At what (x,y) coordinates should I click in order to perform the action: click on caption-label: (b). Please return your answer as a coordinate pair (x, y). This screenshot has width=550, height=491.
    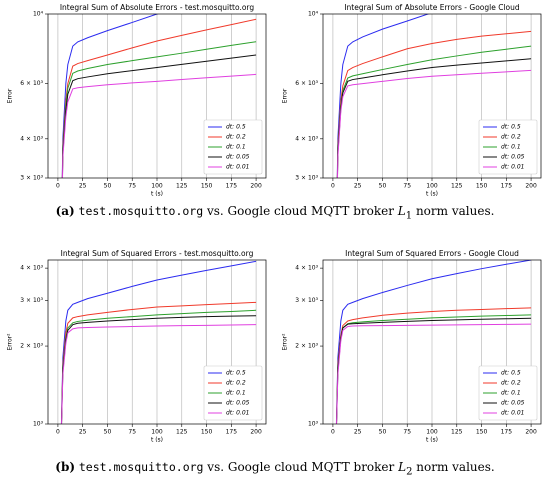
    Looking at the image, I should click on (65, 467).